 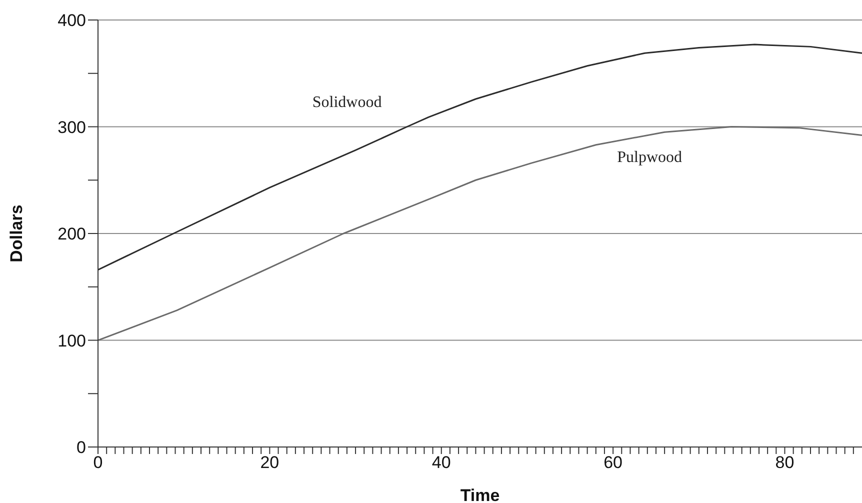 I want to click on x-tick-label: 20, so click(x=270, y=462).